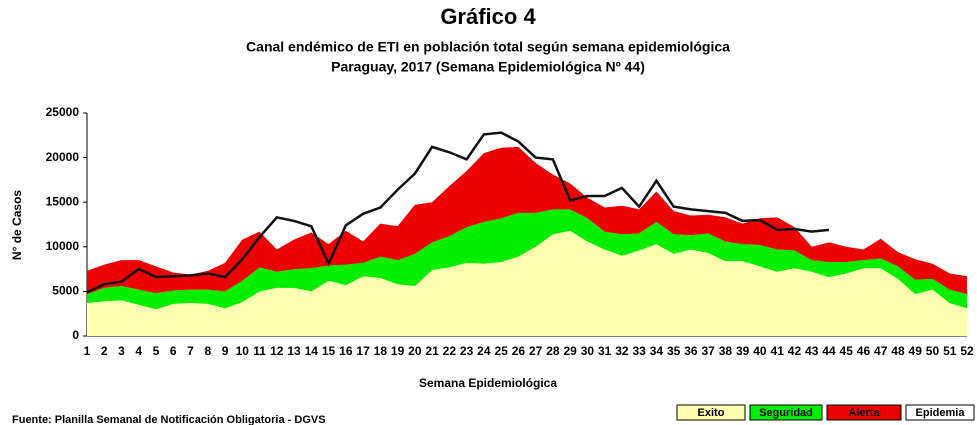  I want to click on x-tick-label: 3, so click(121, 351).